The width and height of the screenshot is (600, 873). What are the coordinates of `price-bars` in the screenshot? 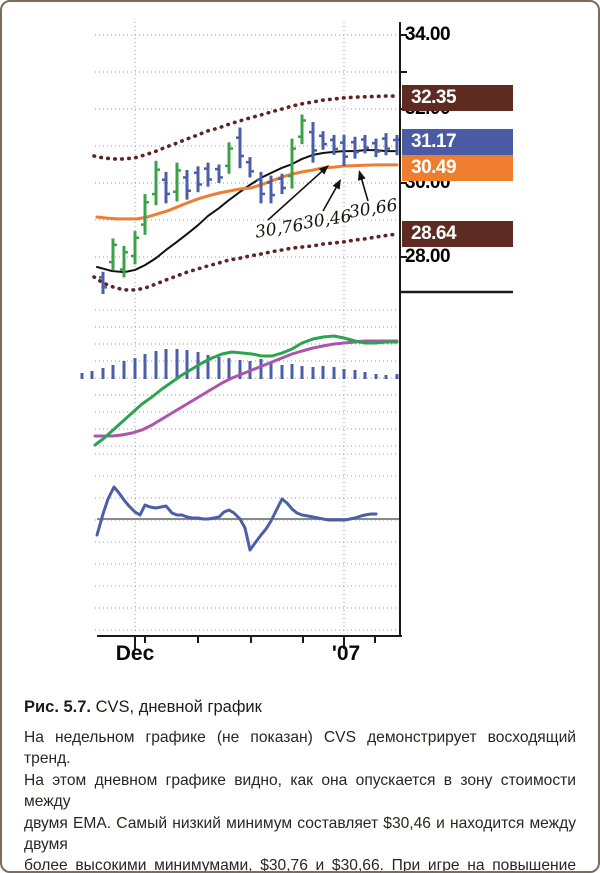 It's located at (250, 204).